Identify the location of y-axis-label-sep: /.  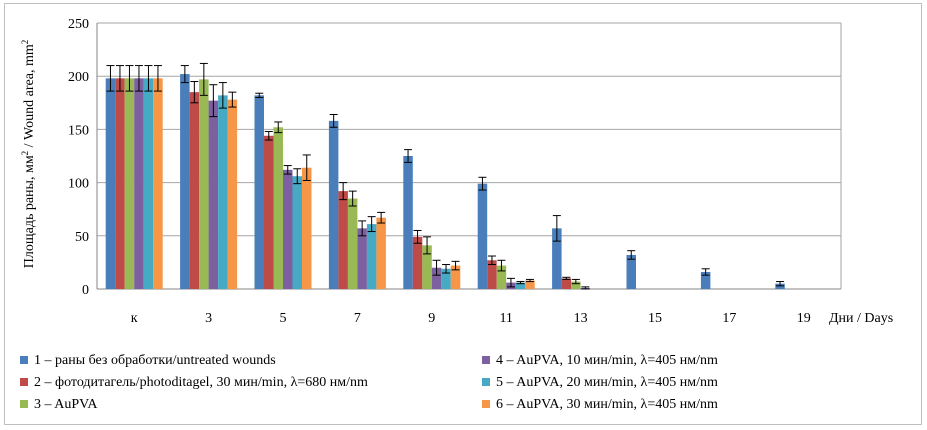
(29, 145).